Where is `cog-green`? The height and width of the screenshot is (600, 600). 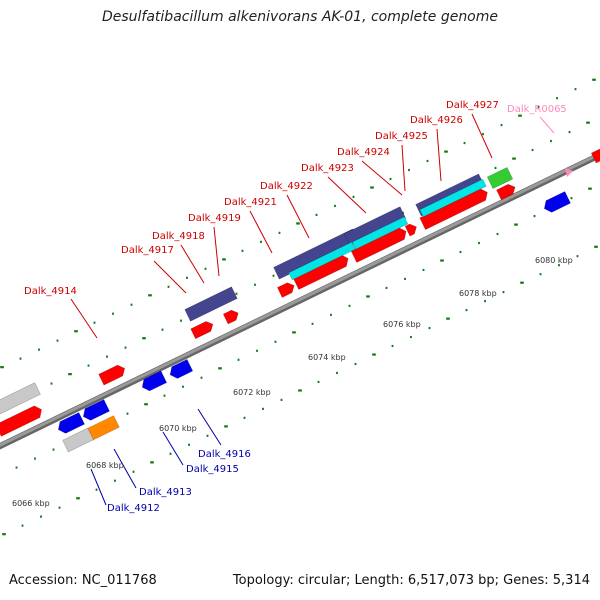
cog-green is located at coordinates (500, 178).